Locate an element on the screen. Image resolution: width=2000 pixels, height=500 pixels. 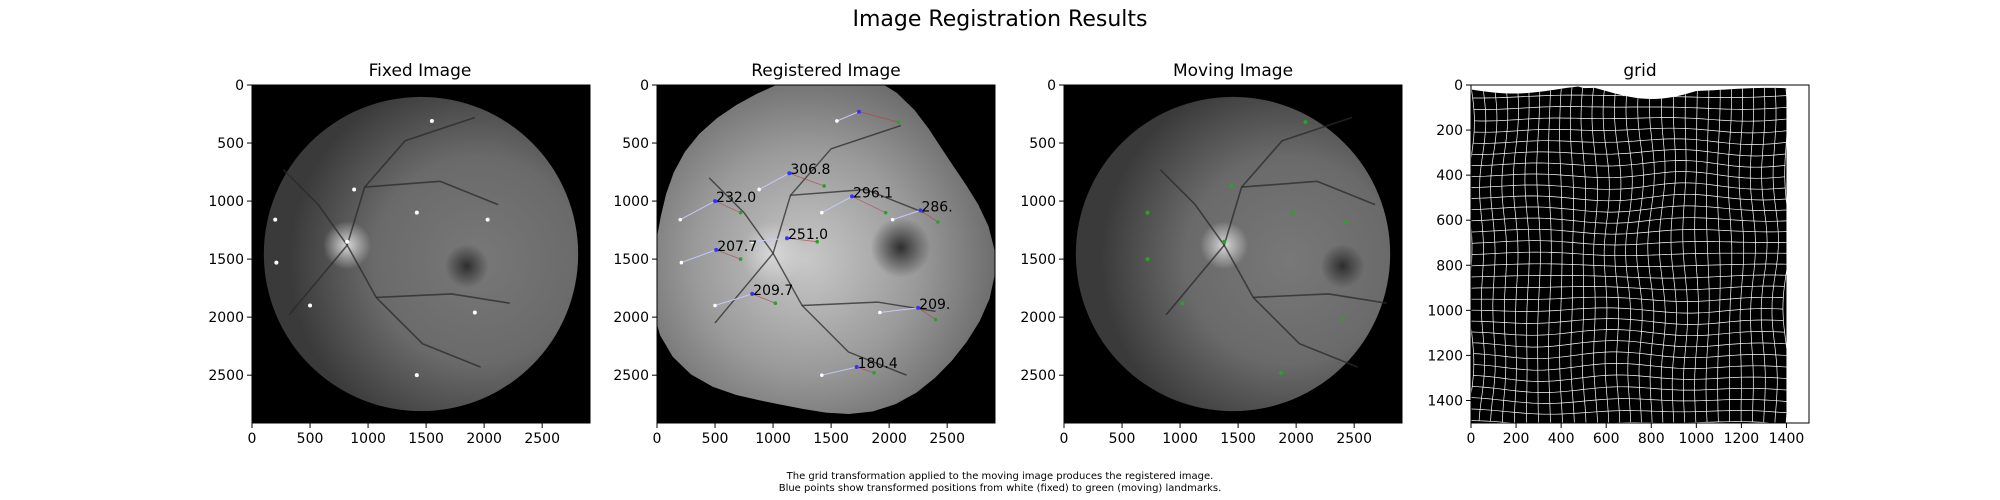
grid-title: grid is located at coordinates (1639, 71).